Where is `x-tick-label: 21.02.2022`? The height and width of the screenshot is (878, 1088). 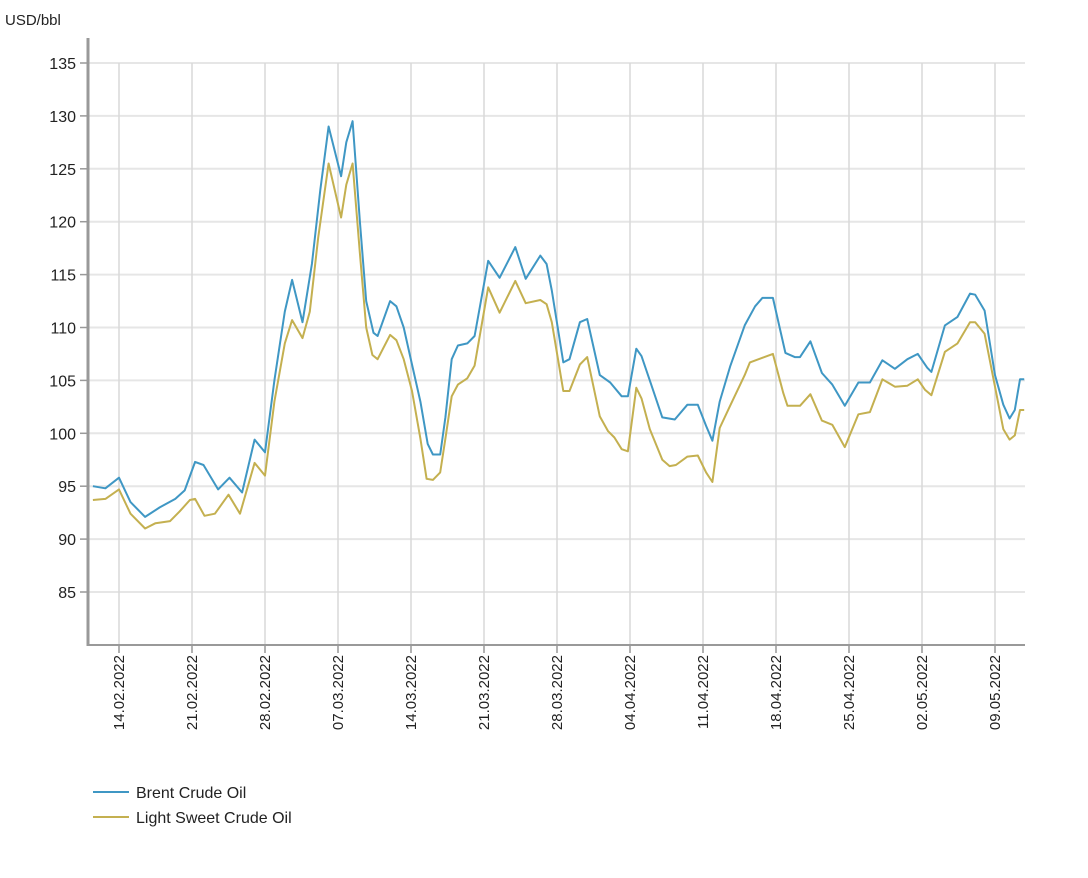 x-tick-label: 21.02.2022 is located at coordinates (192, 692).